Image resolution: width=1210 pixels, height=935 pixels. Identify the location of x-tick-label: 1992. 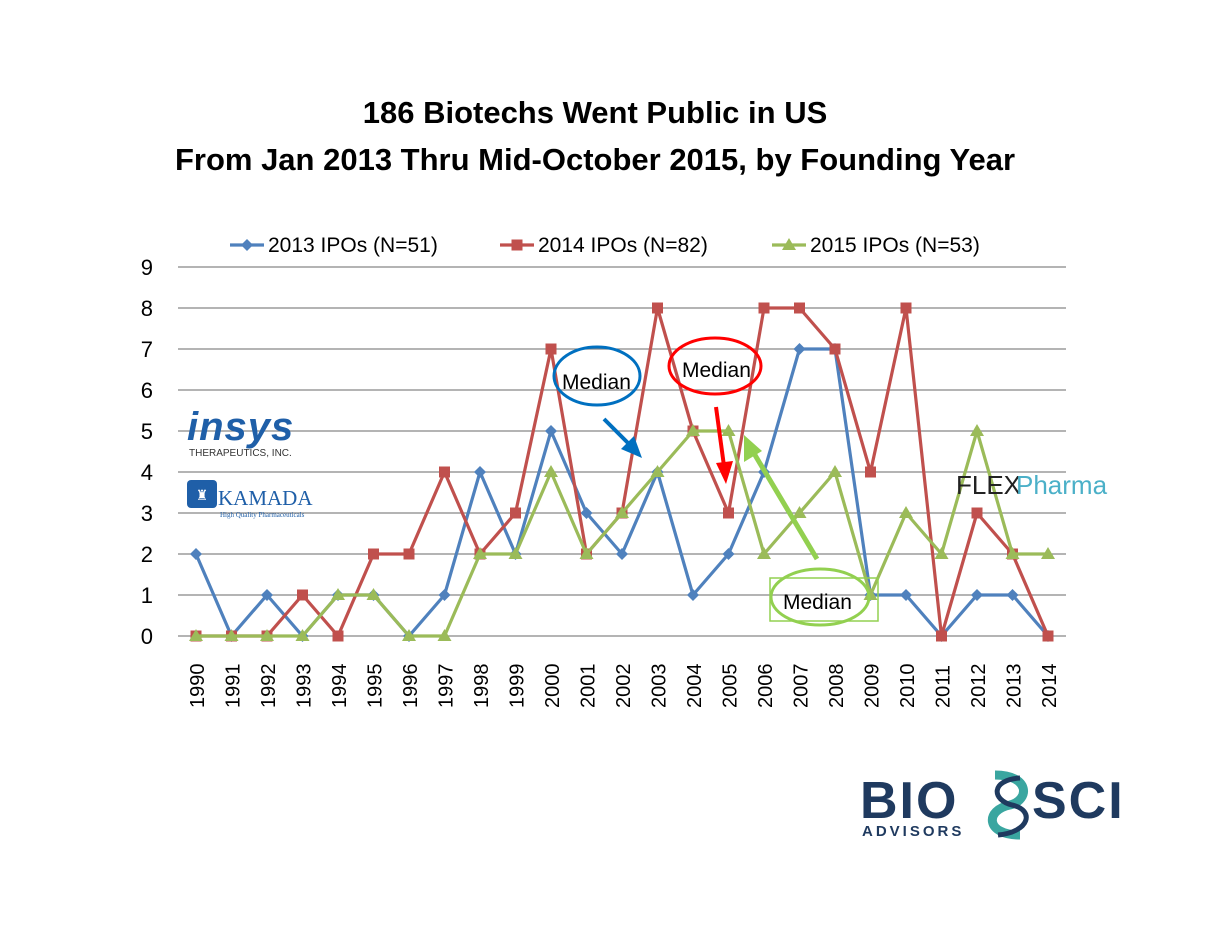
(269, 686).